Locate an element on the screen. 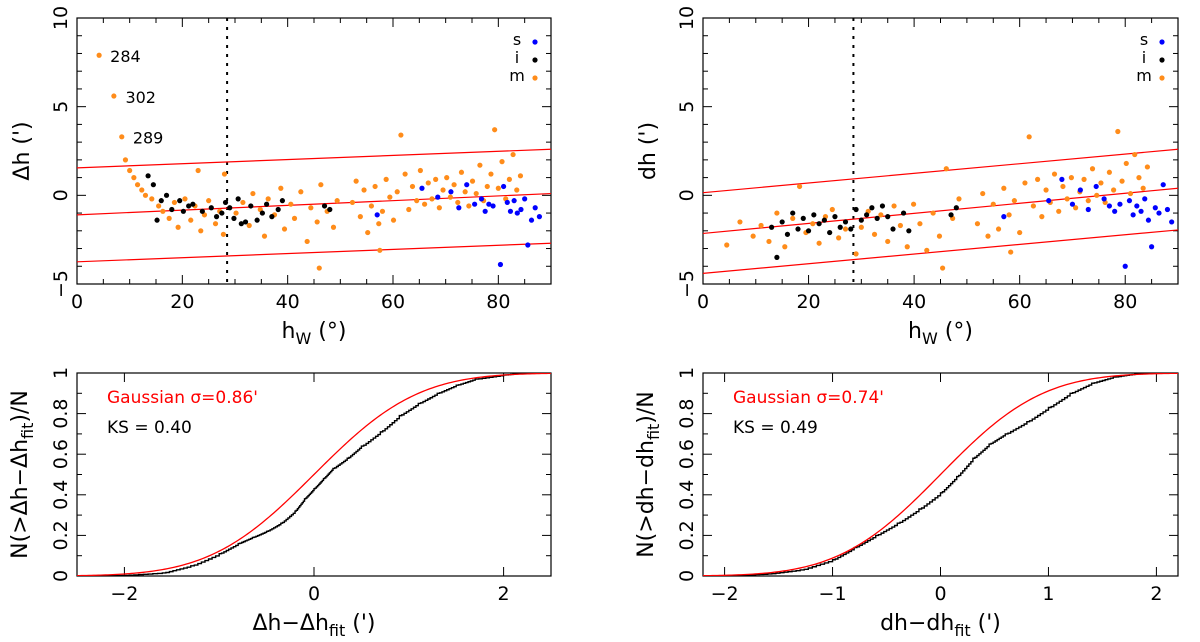  x-axis-label: hW (°) is located at coordinates (940, 333).